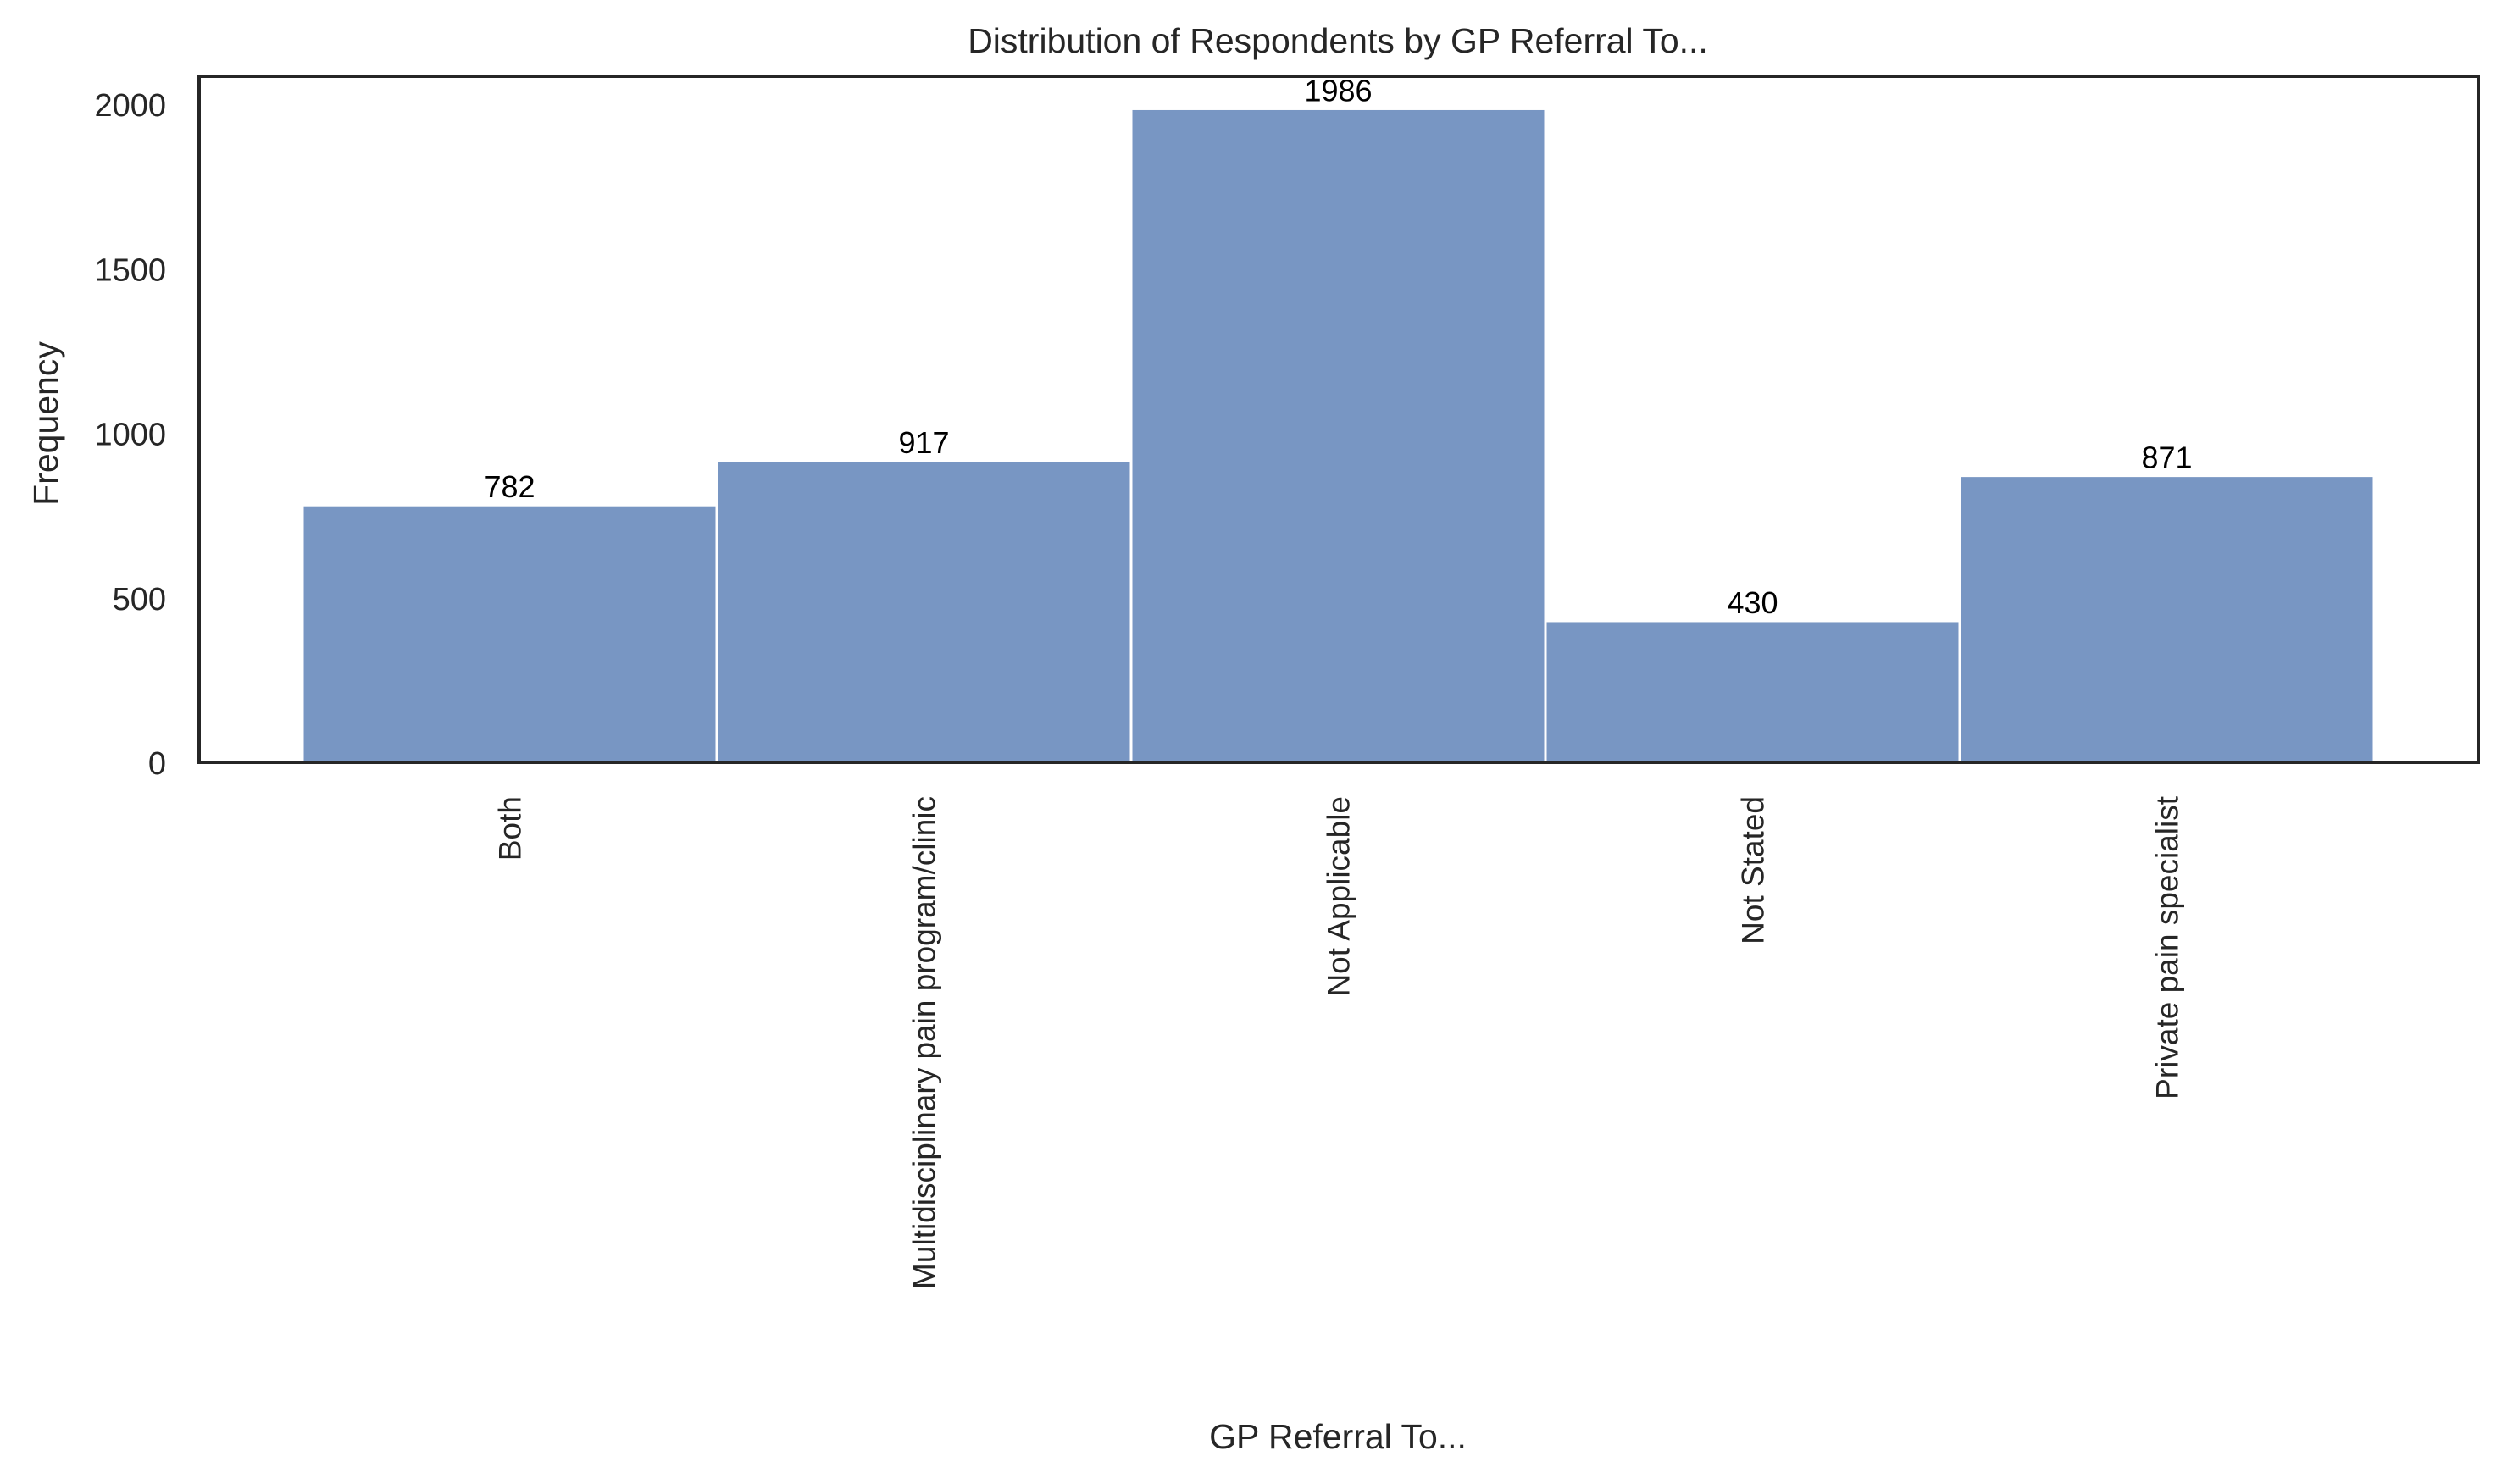  I want to click on y-tick-label-3: 1500, so click(130, 270).